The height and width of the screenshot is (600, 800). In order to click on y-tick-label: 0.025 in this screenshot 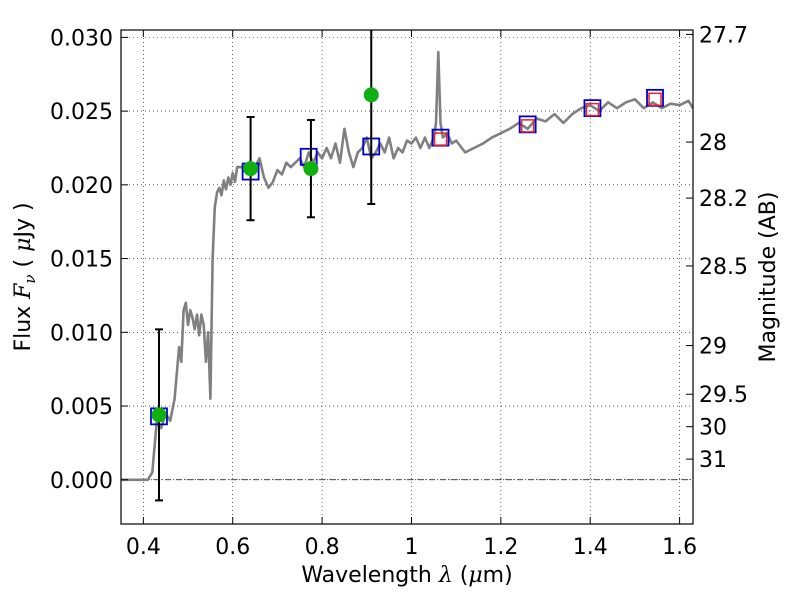, I will do `click(81, 112)`.